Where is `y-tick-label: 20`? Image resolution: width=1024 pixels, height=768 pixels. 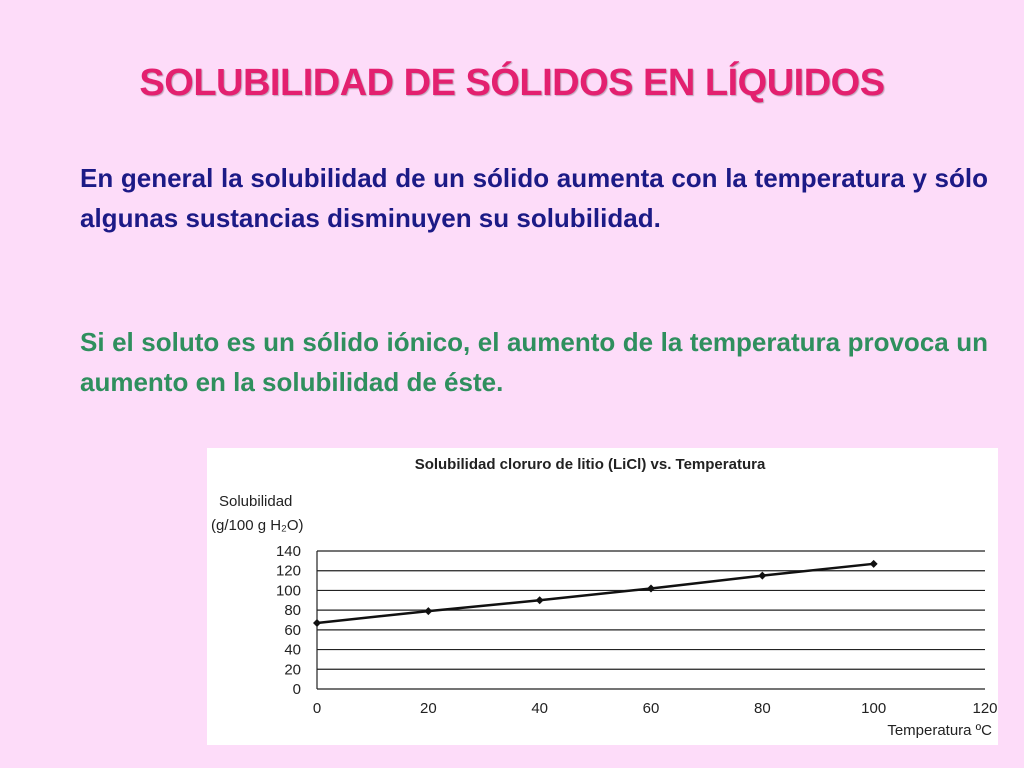 y-tick-label: 20 is located at coordinates (292, 669).